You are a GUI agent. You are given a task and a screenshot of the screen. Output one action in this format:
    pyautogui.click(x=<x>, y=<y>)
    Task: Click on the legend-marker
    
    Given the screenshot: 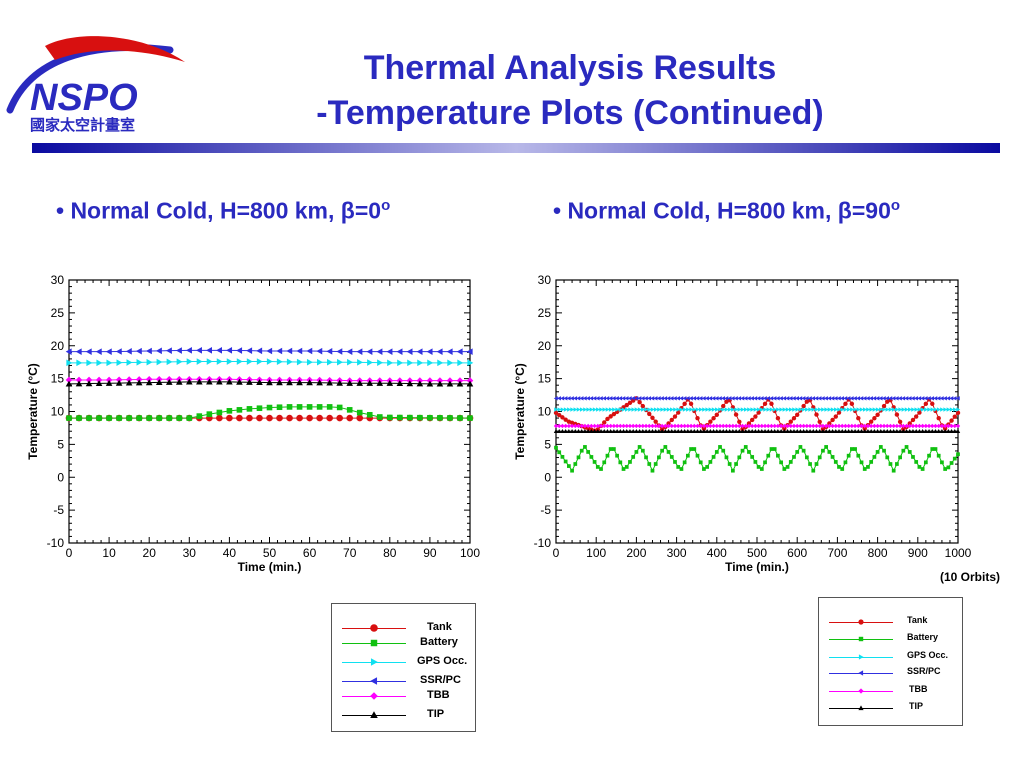 What is the action you would take?
    pyautogui.click(x=861, y=691)
    